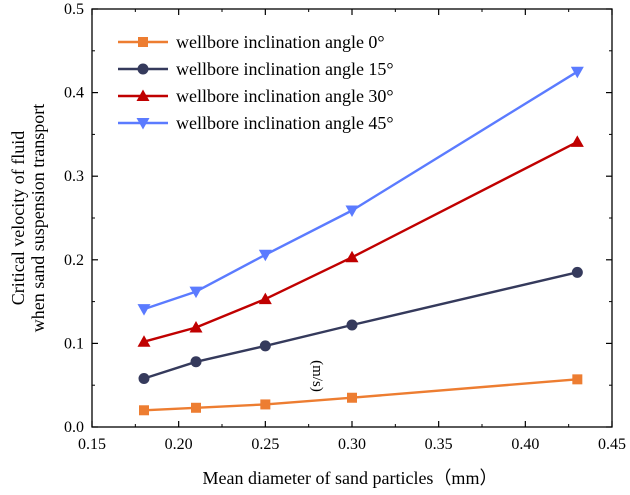 The width and height of the screenshot is (630, 495). I want to click on x-tick-label: 0.25, so click(265, 444).